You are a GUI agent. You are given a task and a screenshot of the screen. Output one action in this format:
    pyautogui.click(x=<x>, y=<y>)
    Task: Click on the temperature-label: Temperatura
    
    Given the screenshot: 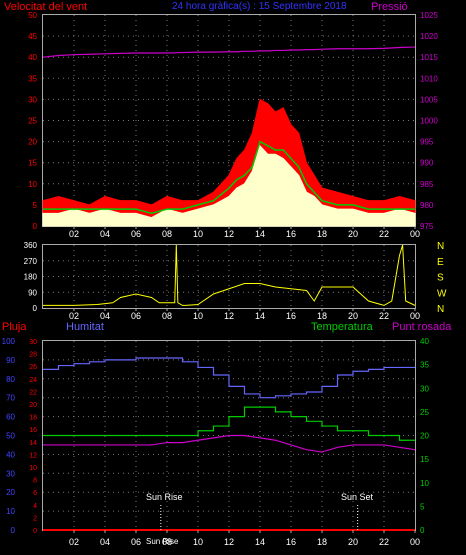 What is the action you would take?
    pyautogui.click(x=342, y=327)
    